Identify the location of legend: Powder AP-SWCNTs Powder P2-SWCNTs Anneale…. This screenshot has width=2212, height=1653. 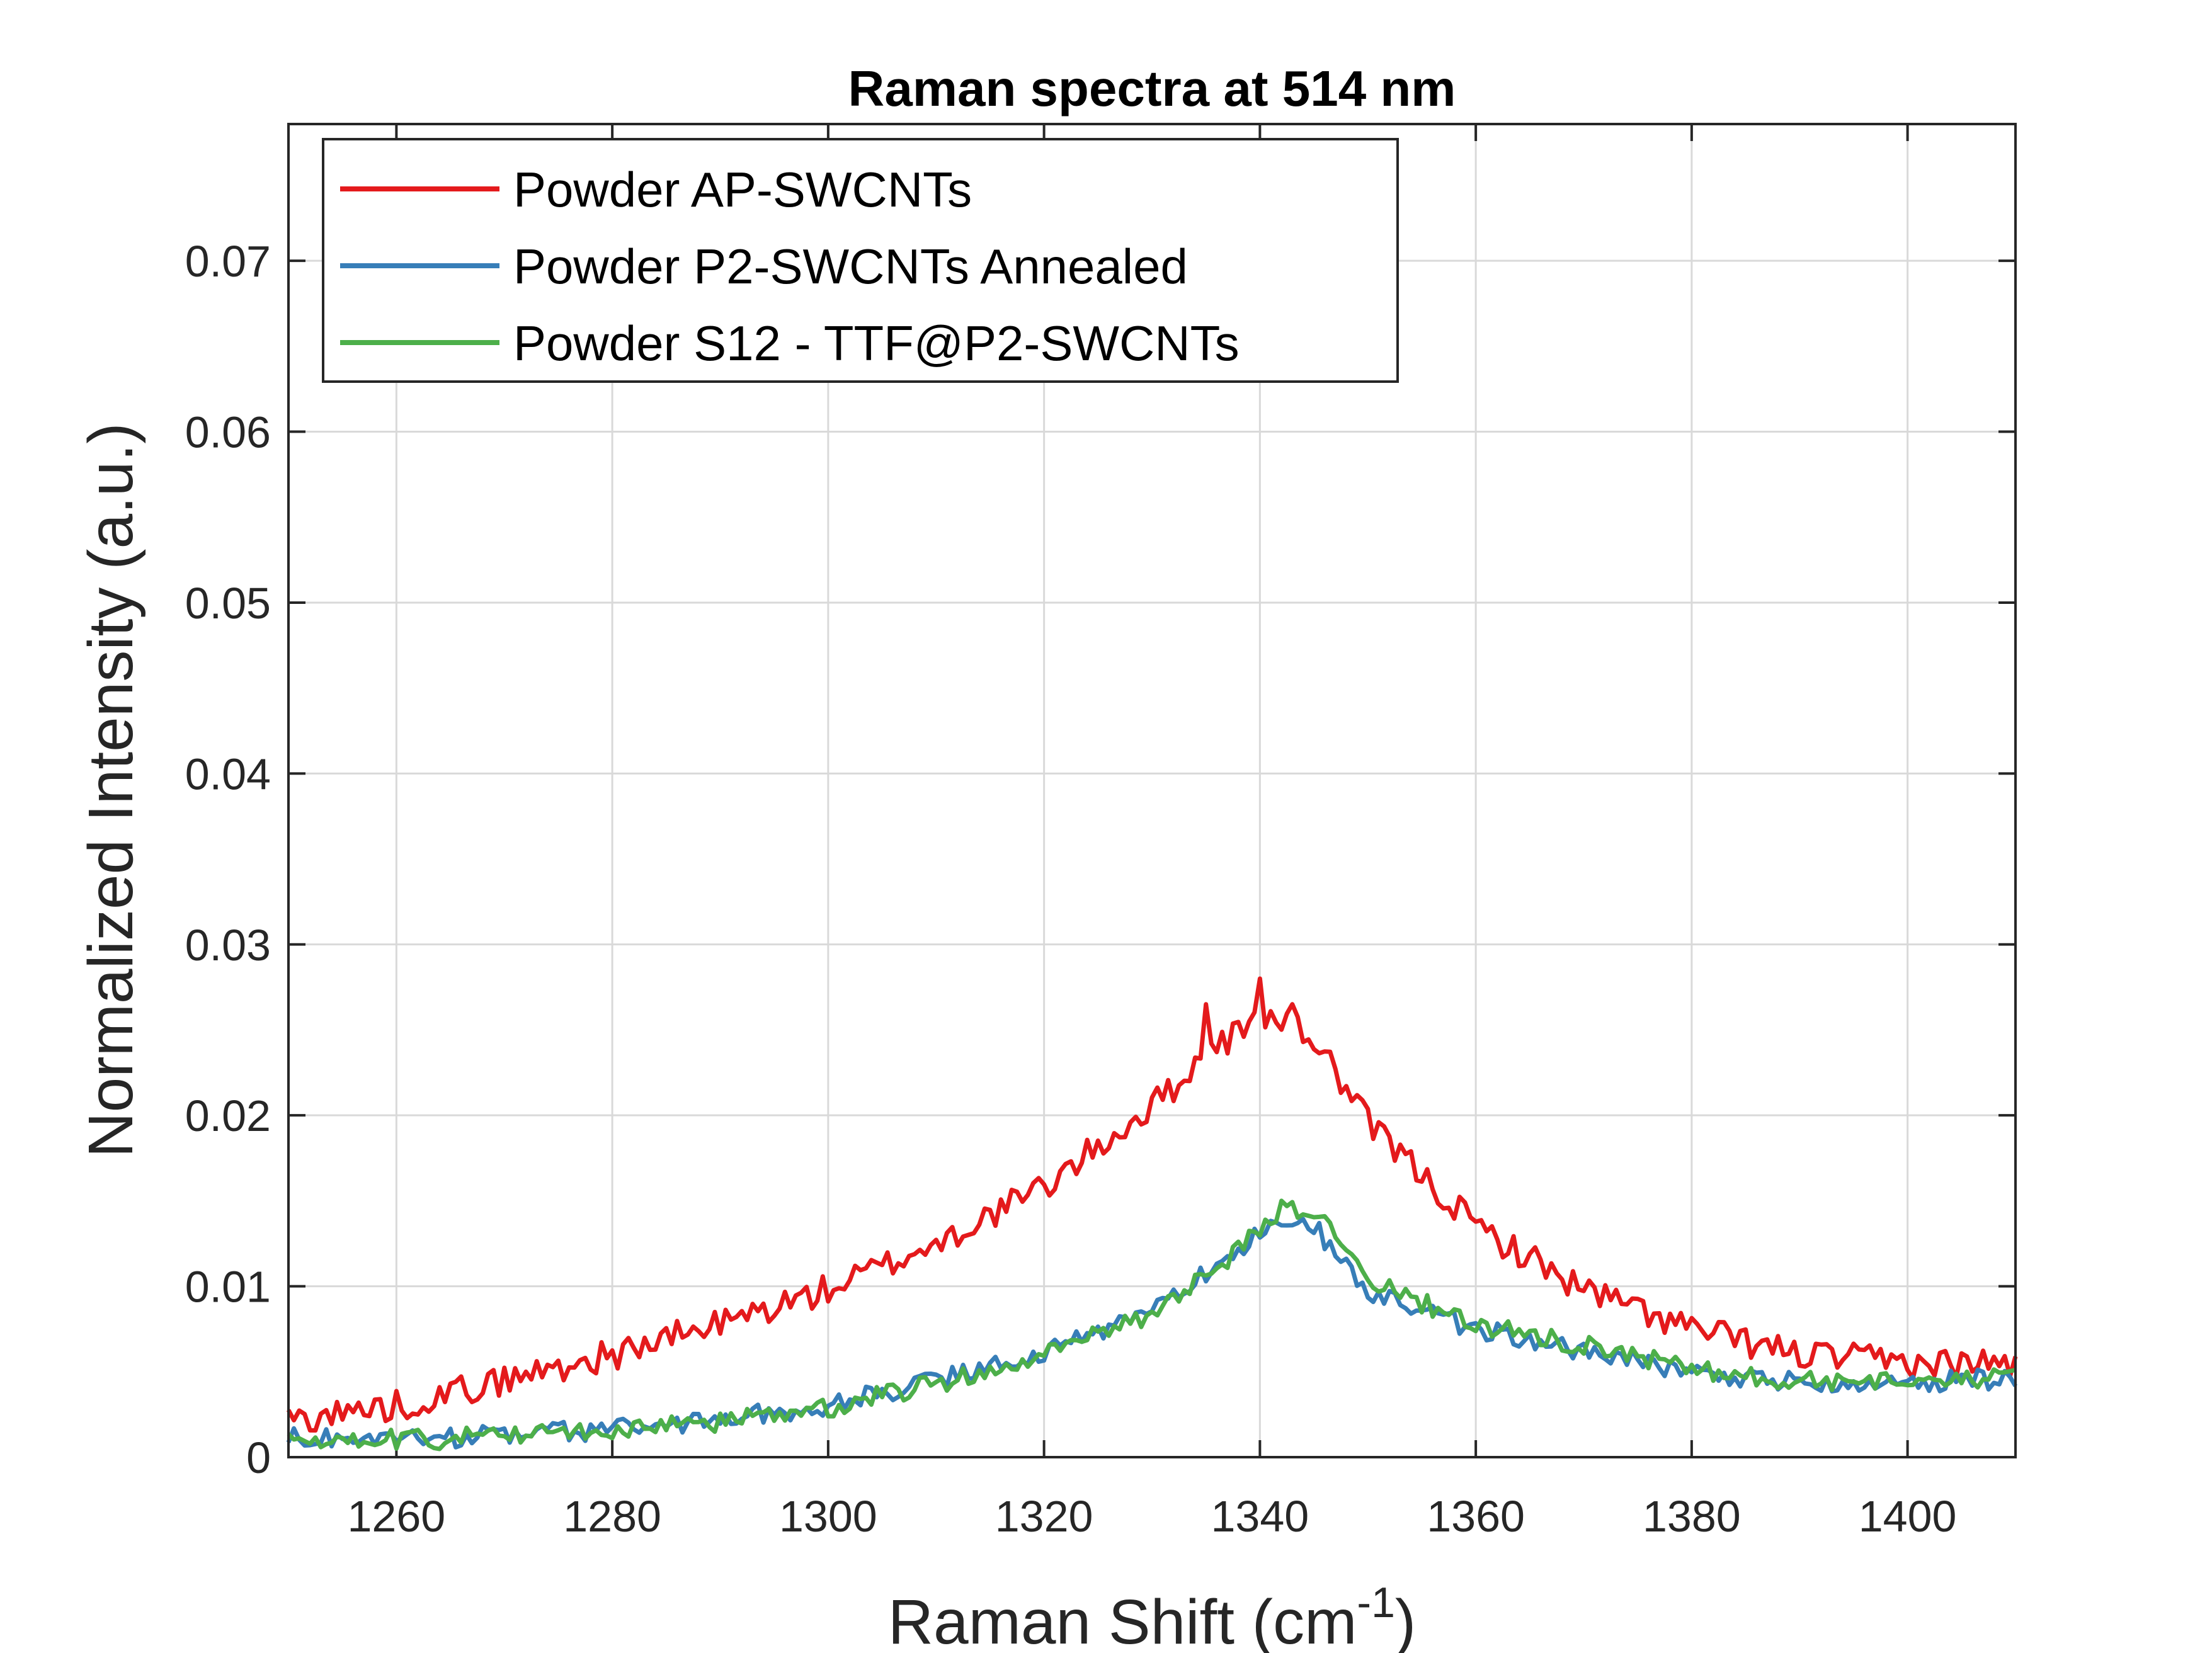
(860, 260).